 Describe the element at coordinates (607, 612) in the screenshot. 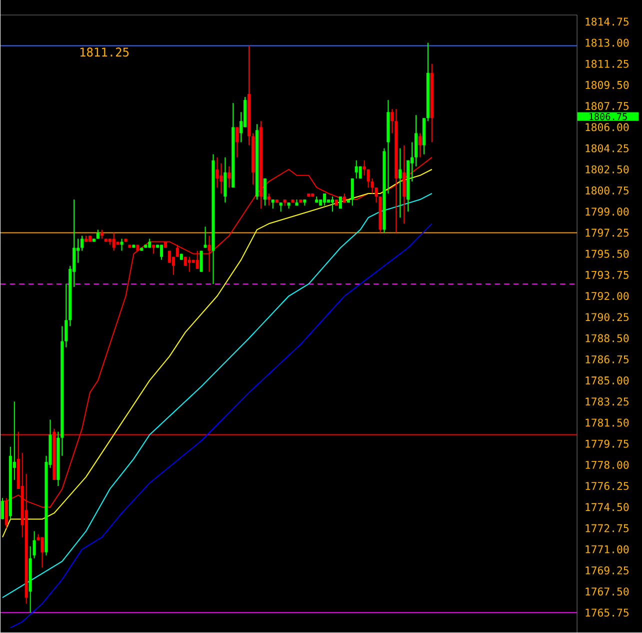

I see `y-tick-label: 1765.75` at that location.